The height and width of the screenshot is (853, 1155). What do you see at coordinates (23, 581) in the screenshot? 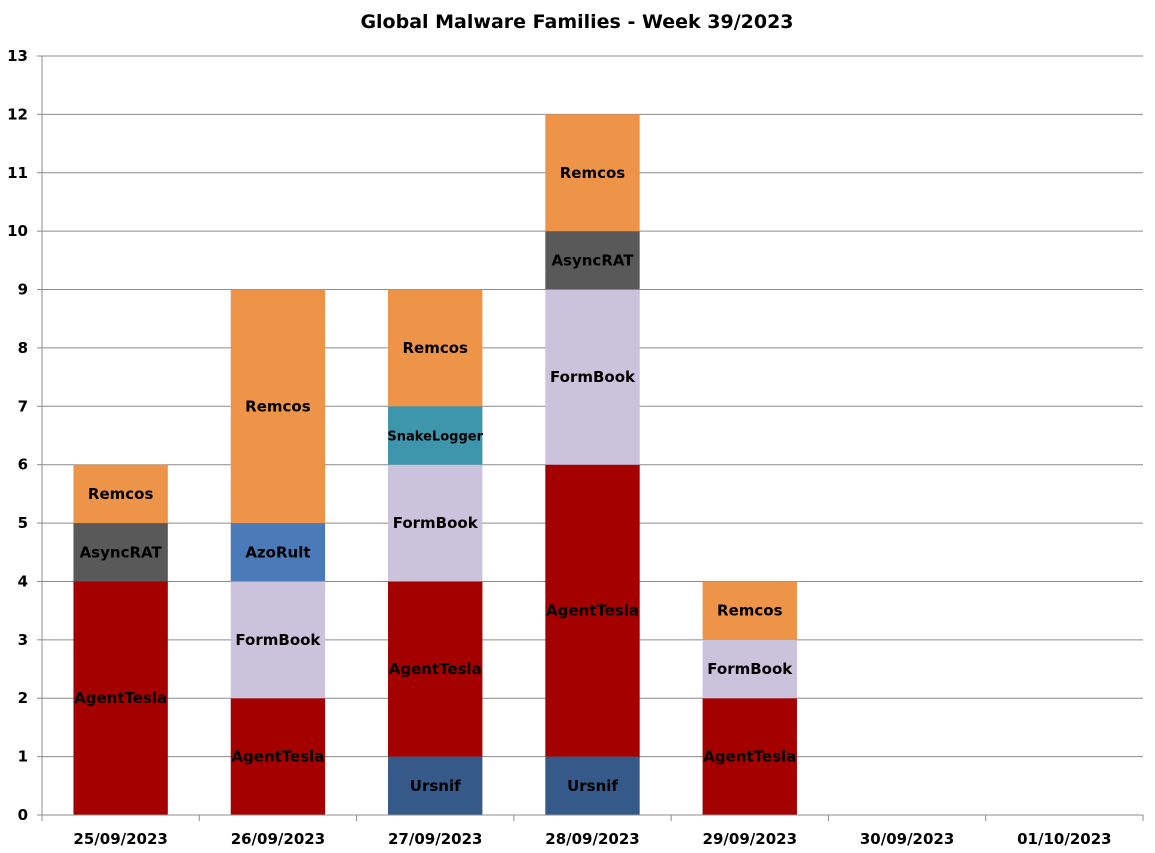
I see `y-tick-label: 4` at bounding box center [23, 581].